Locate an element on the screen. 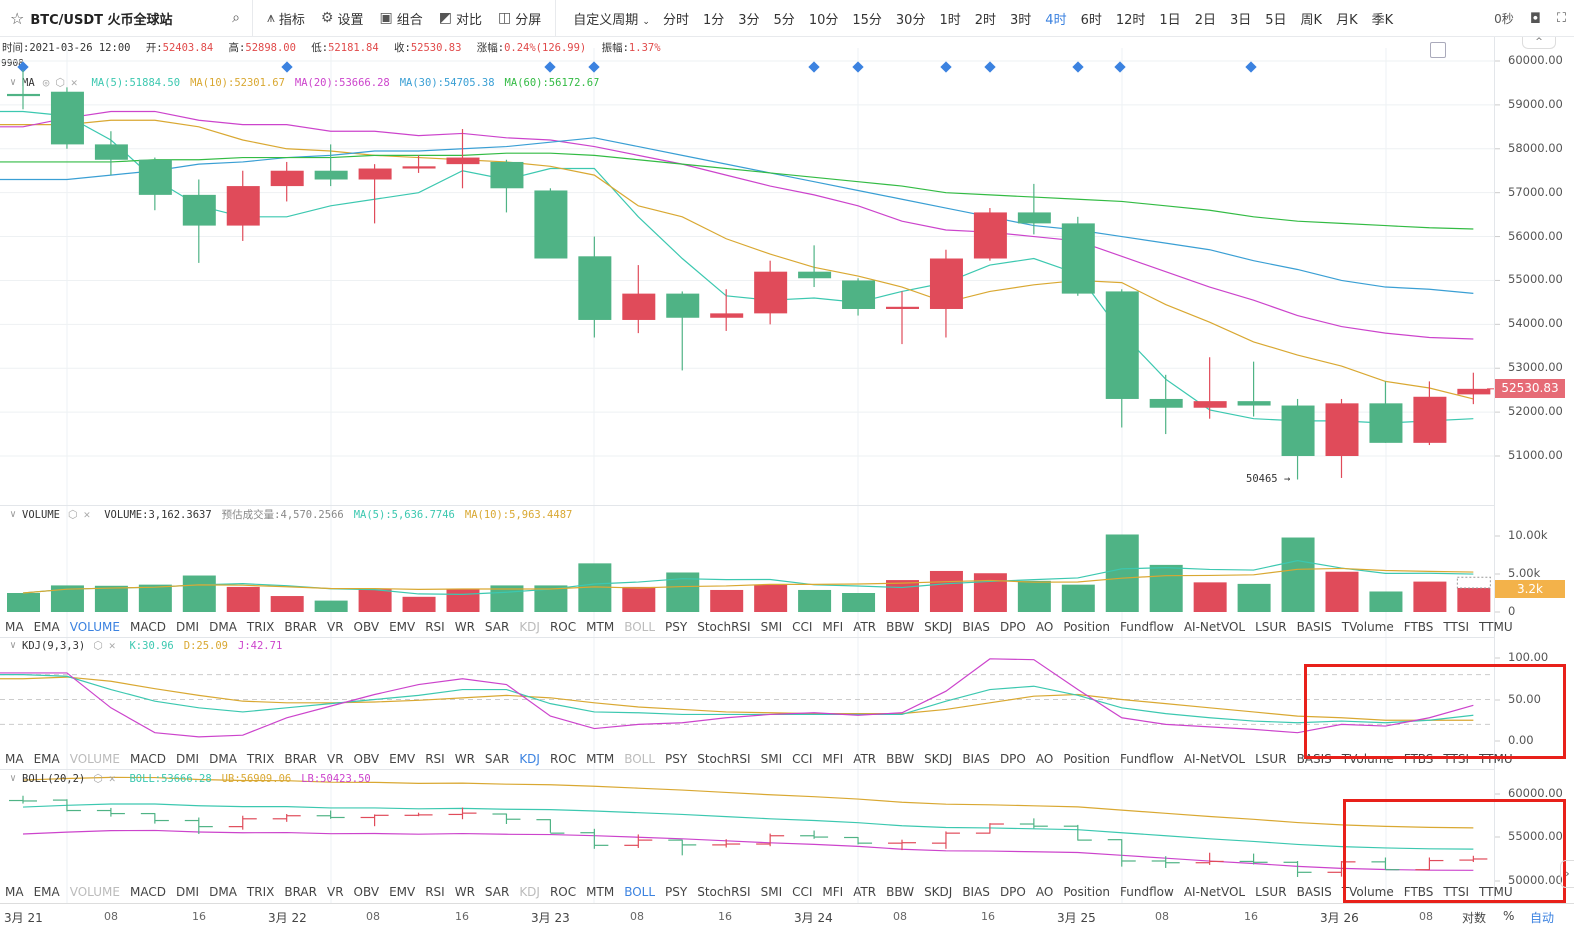 The image size is (1574, 929). indicator-tab-boll: BOLL is located at coordinates (640, 627).